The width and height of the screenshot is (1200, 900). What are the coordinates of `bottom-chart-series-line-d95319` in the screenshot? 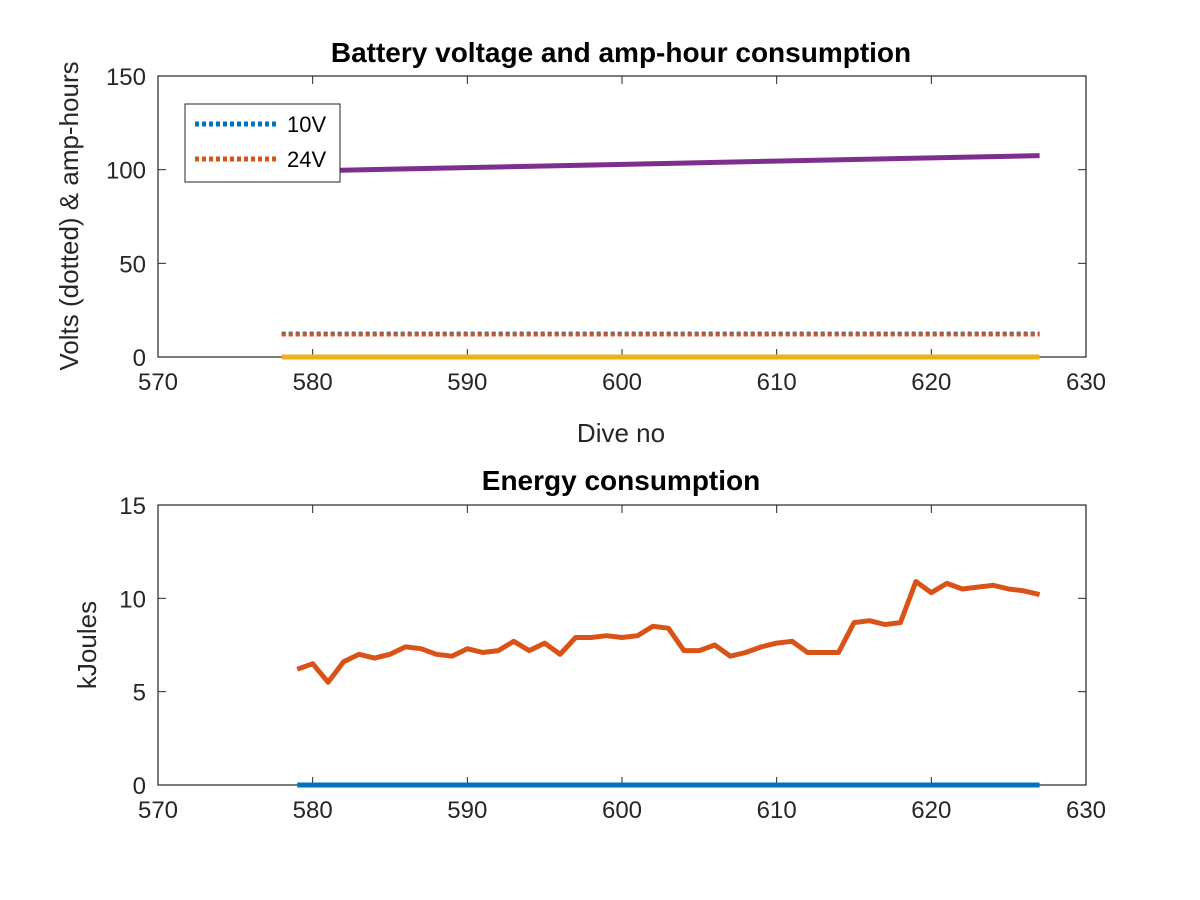 It's located at (668, 632).